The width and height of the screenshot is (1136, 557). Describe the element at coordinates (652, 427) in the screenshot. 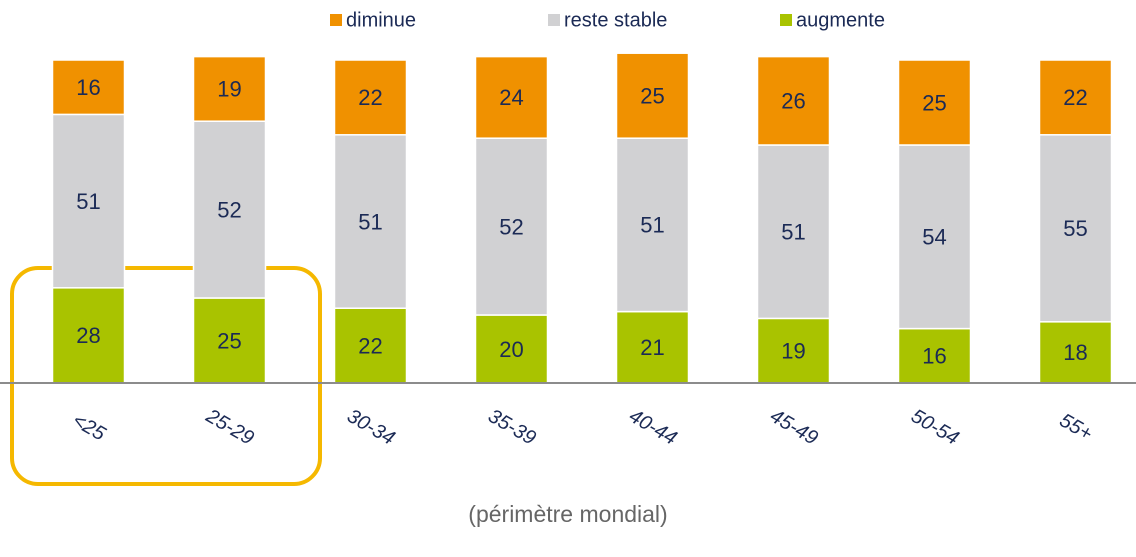

I see `x-tick-label: 40-44` at that location.